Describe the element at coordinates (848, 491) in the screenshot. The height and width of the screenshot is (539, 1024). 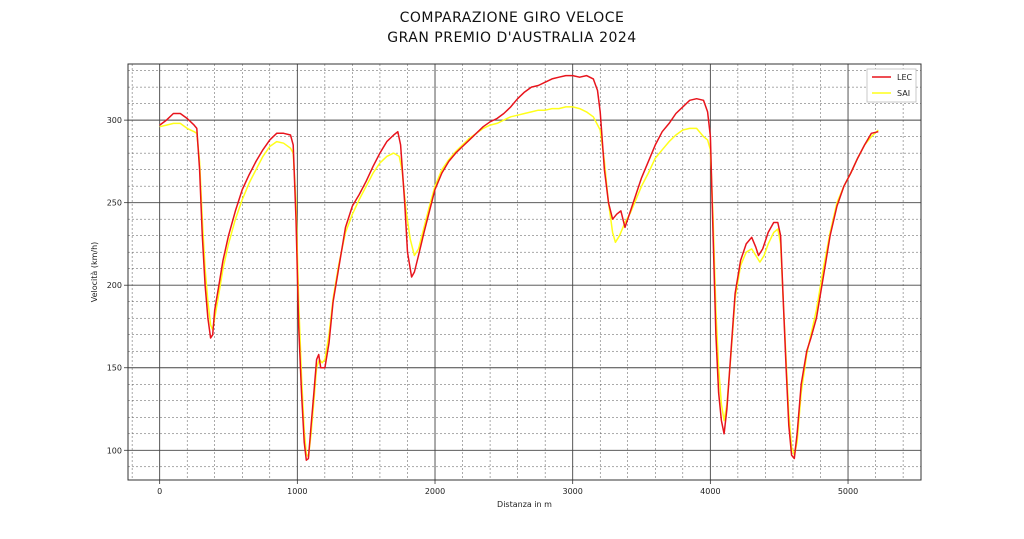
I see `x-tick-label: 5000` at that location.